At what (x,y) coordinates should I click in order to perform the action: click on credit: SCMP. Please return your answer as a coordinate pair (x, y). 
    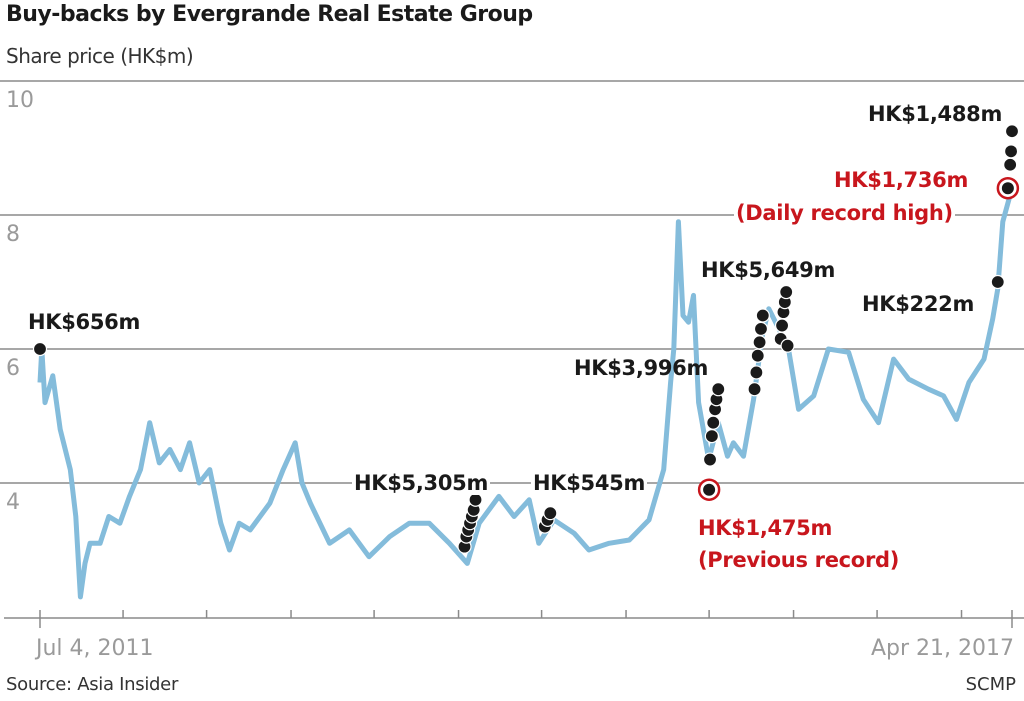
    Looking at the image, I should click on (990, 684).